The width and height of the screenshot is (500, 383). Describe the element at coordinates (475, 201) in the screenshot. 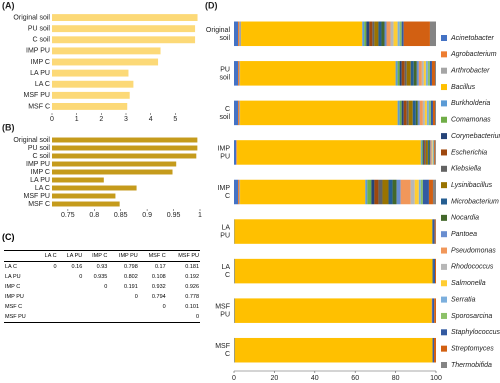

I see `legend-label: Microbacterium` at that location.